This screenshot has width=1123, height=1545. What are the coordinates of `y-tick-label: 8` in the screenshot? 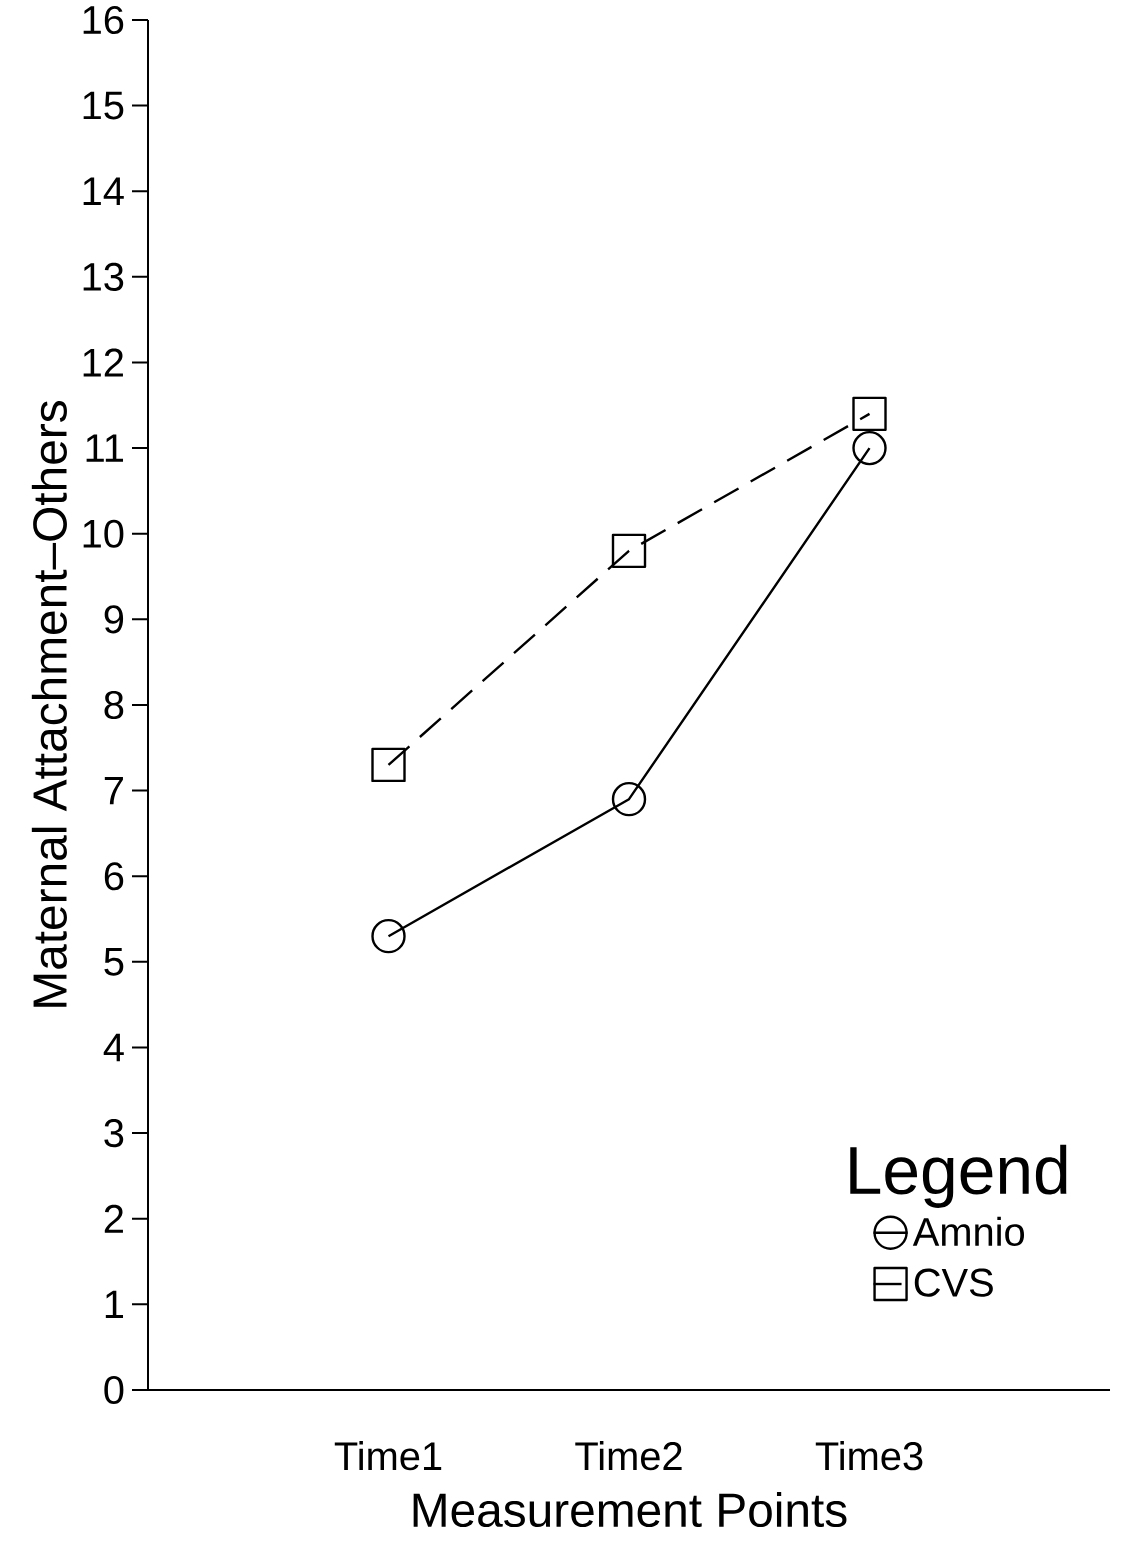 It's located at (114, 705).